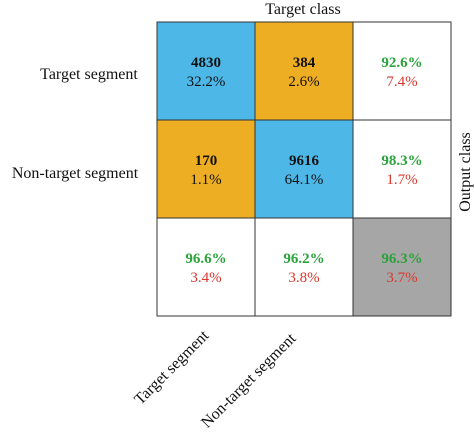 Image resolution: width=474 pixels, height=444 pixels. I want to click on cell-percent: 32.2%, so click(206, 82).